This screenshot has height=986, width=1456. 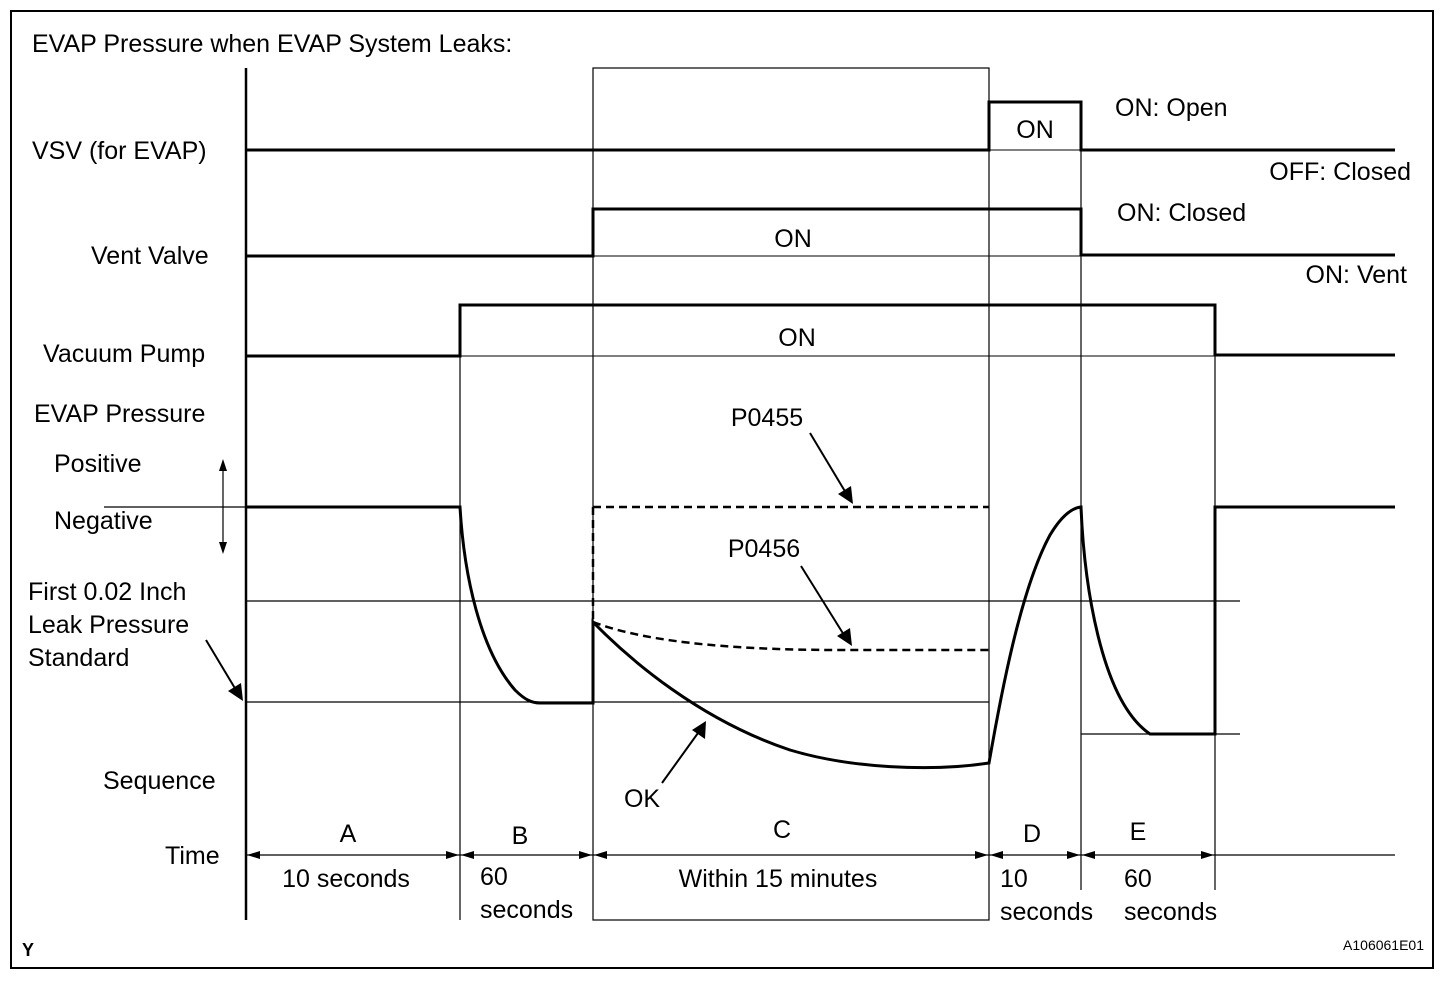 What do you see at coordinates (103, 521) in the screenshot?
I see `negative-label: Negative` at bounding box center [103, 521].